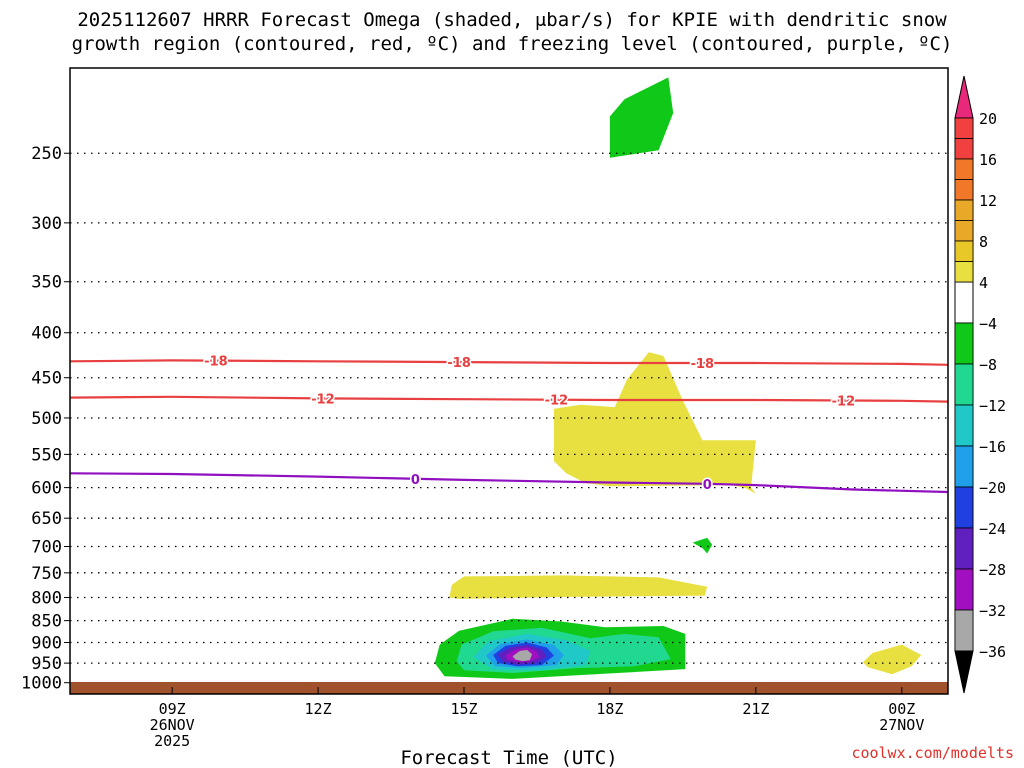  What do you see at coordinates (901, 725) in the screenshot?
I see `x-tick-label-00Z-1: 27NOV` at bounding box center [901, 725].